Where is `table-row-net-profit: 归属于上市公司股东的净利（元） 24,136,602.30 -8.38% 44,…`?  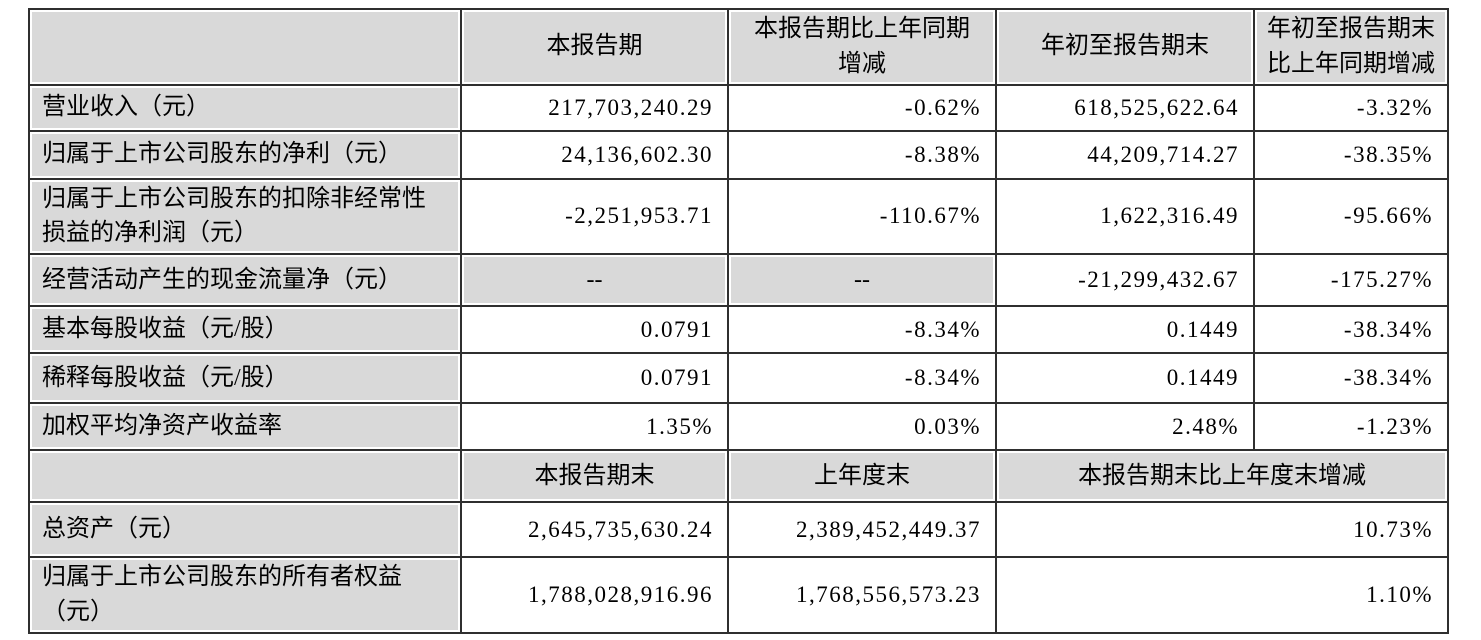
table-row-net-profit: 归属于上市公司股东的净利（元） 24,136,602.30 -8.38% 44,… is located at coordinates (738, 154).